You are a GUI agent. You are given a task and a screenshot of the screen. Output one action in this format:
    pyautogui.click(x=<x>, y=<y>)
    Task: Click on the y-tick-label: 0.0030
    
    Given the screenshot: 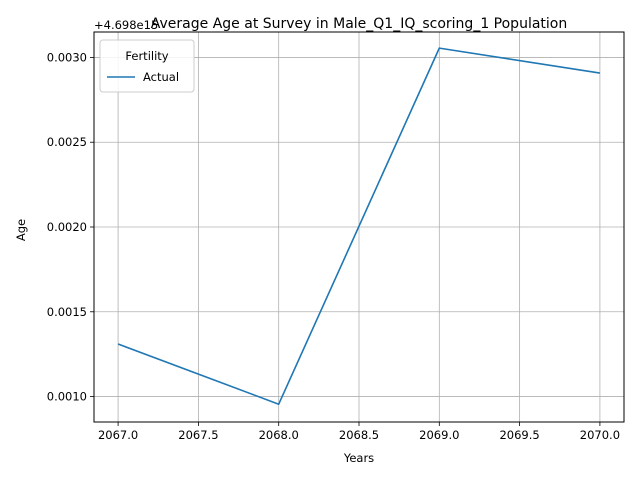 What is the action you would take?
    pyautogui.click(x=67, y=57)
    